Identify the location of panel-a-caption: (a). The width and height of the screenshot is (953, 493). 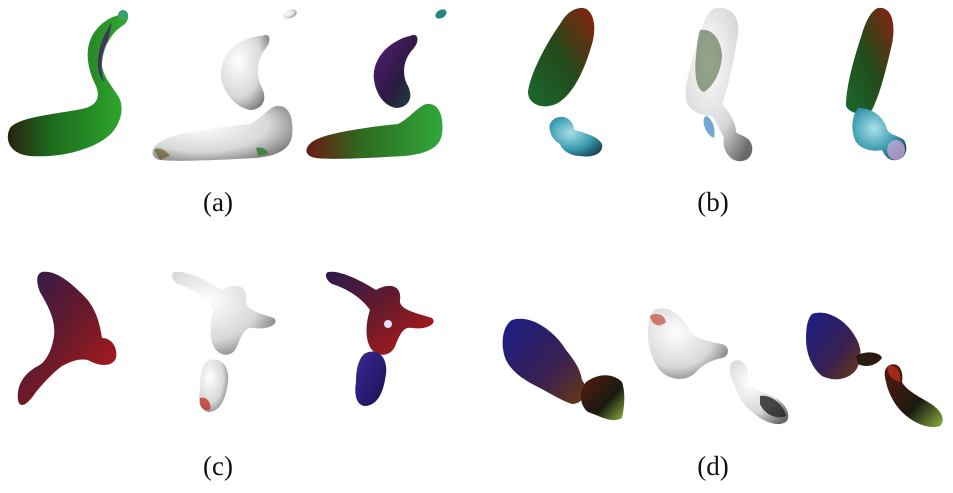
(218, 202).